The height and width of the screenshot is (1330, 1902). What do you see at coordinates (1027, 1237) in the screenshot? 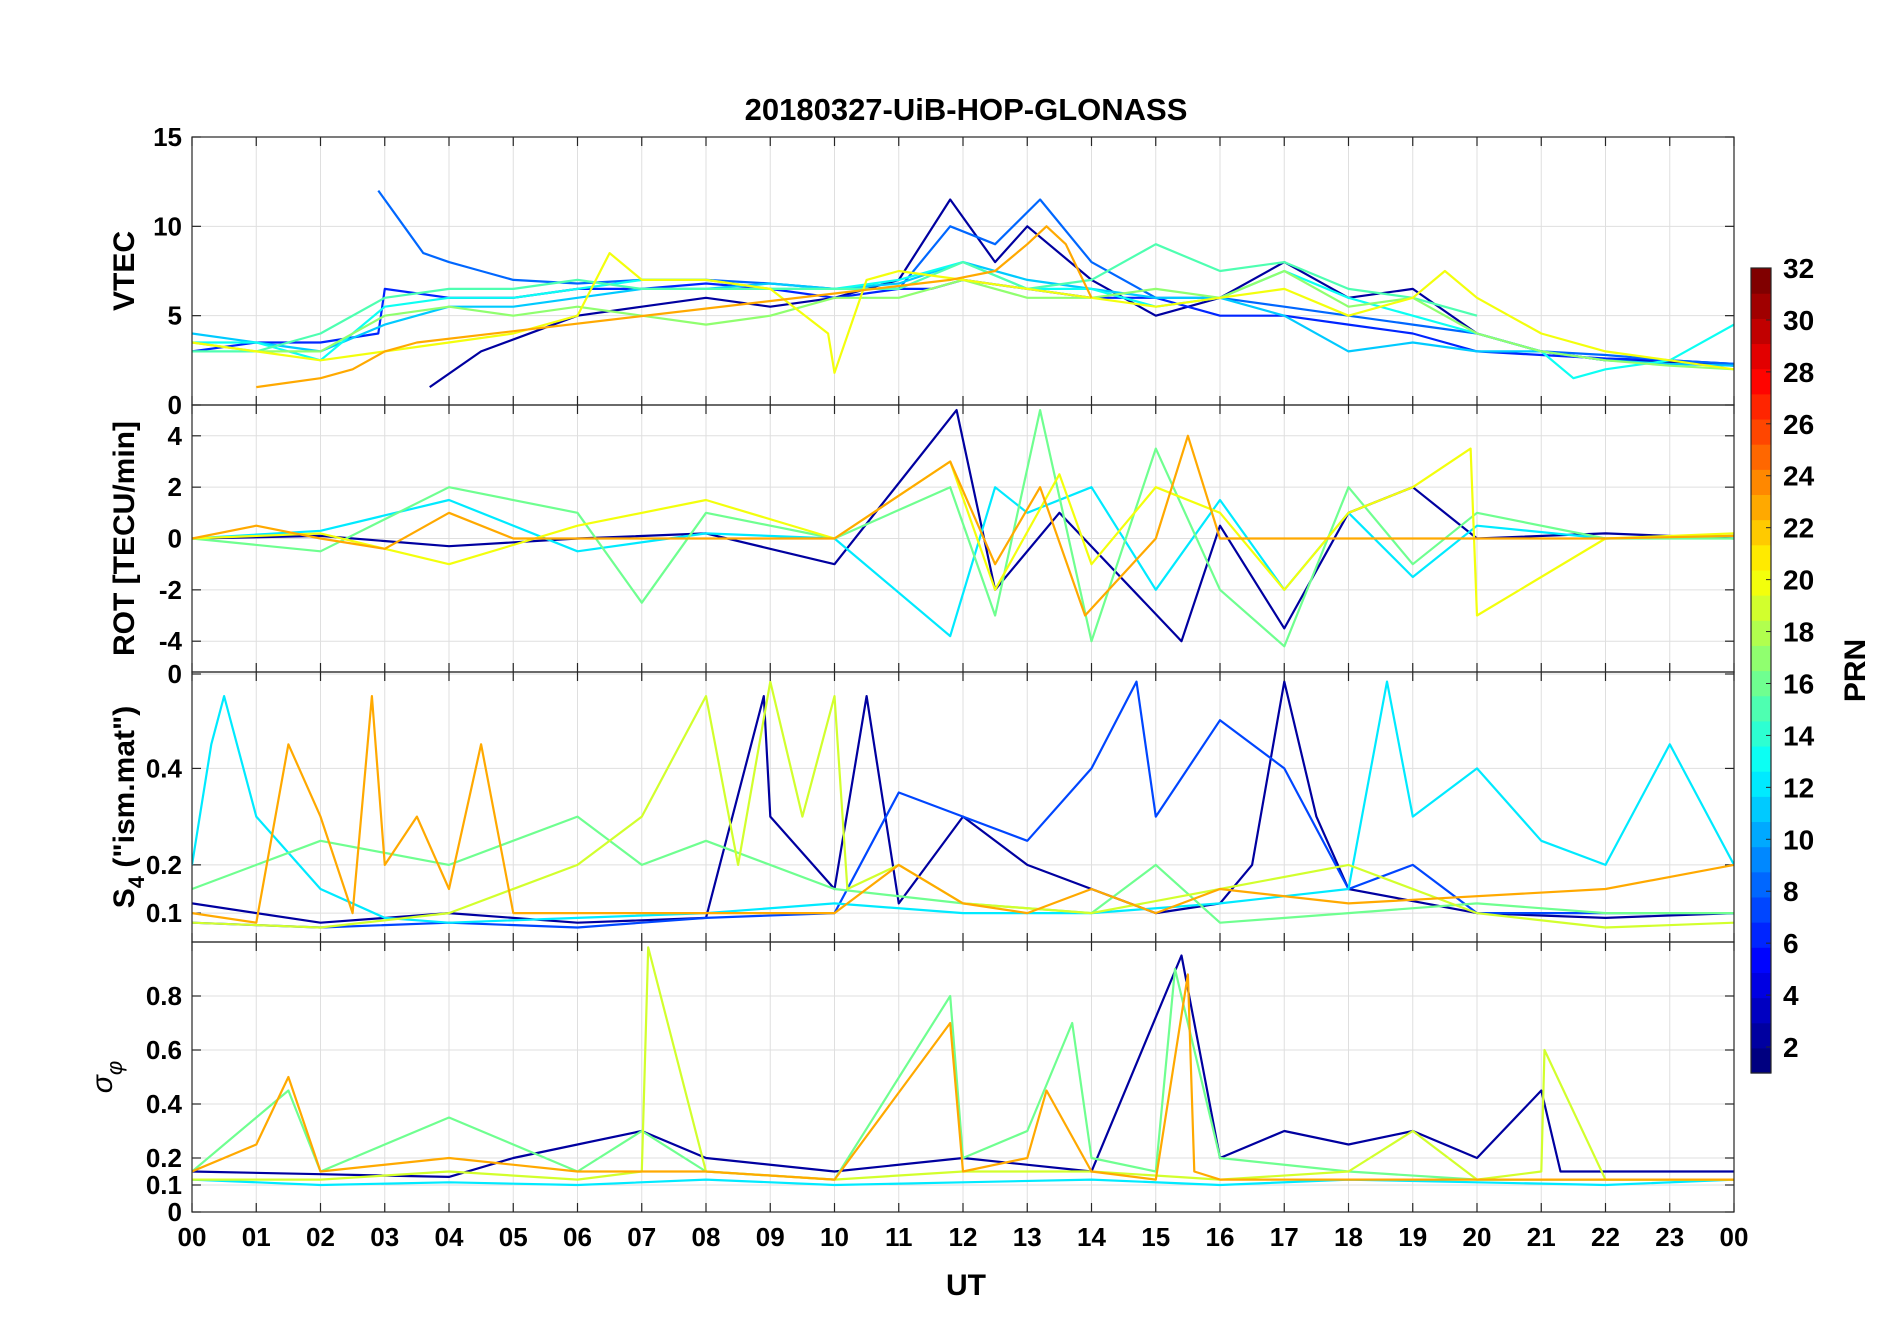
I see `x-tick-label: 13` at bounding box center [1027, 1237].